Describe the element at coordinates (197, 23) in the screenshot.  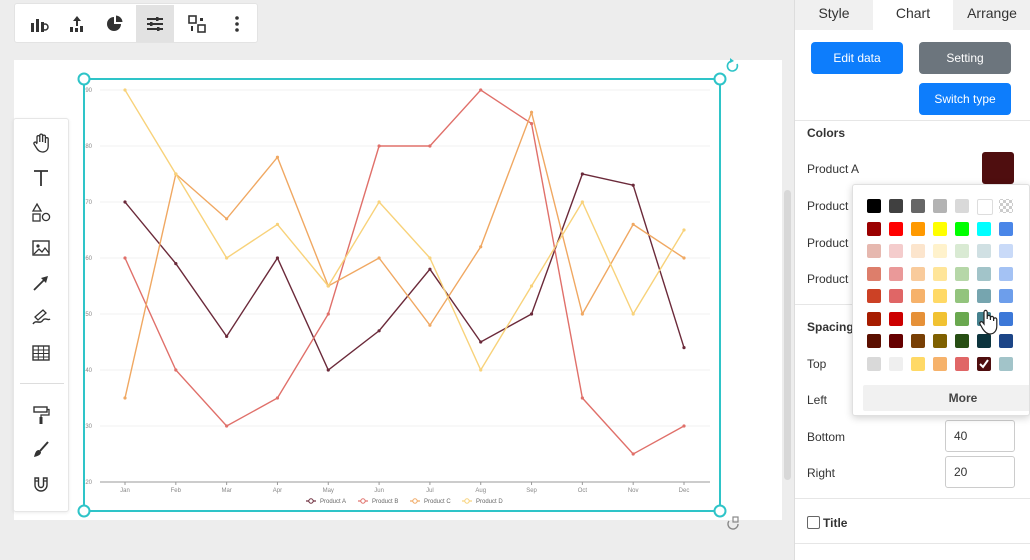
I see `switch-chart-button` at that location.